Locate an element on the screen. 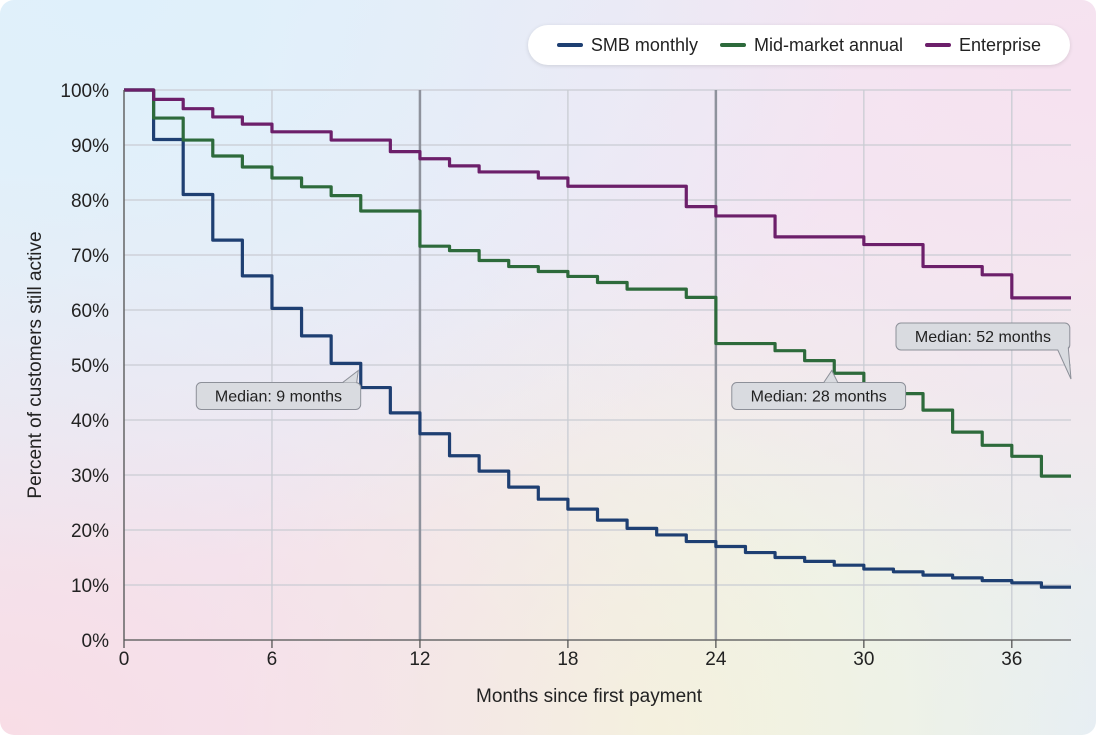 The height and width of the screenshot is (735, 1096). y-tick-label: 40% is located at coordinates (90, 421).